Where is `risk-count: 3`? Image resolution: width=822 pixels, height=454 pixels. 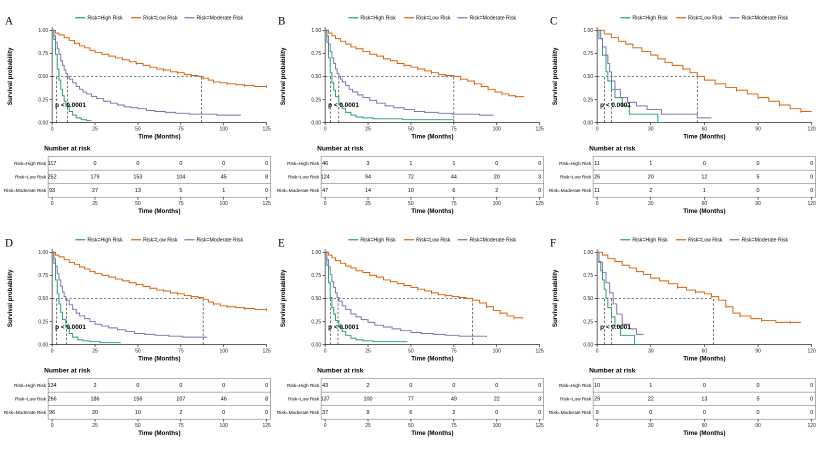 risk-count: 3 is located at coordinates (539, 178).